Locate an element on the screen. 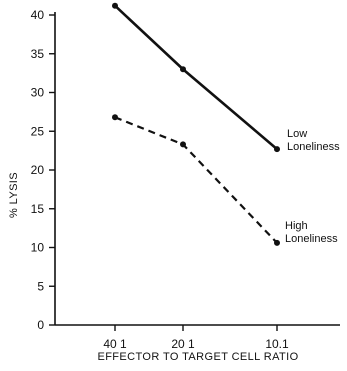  x-axis-title: EFFECTOR TO TARGET CELL RATIO is located at coordinates (197, 357).